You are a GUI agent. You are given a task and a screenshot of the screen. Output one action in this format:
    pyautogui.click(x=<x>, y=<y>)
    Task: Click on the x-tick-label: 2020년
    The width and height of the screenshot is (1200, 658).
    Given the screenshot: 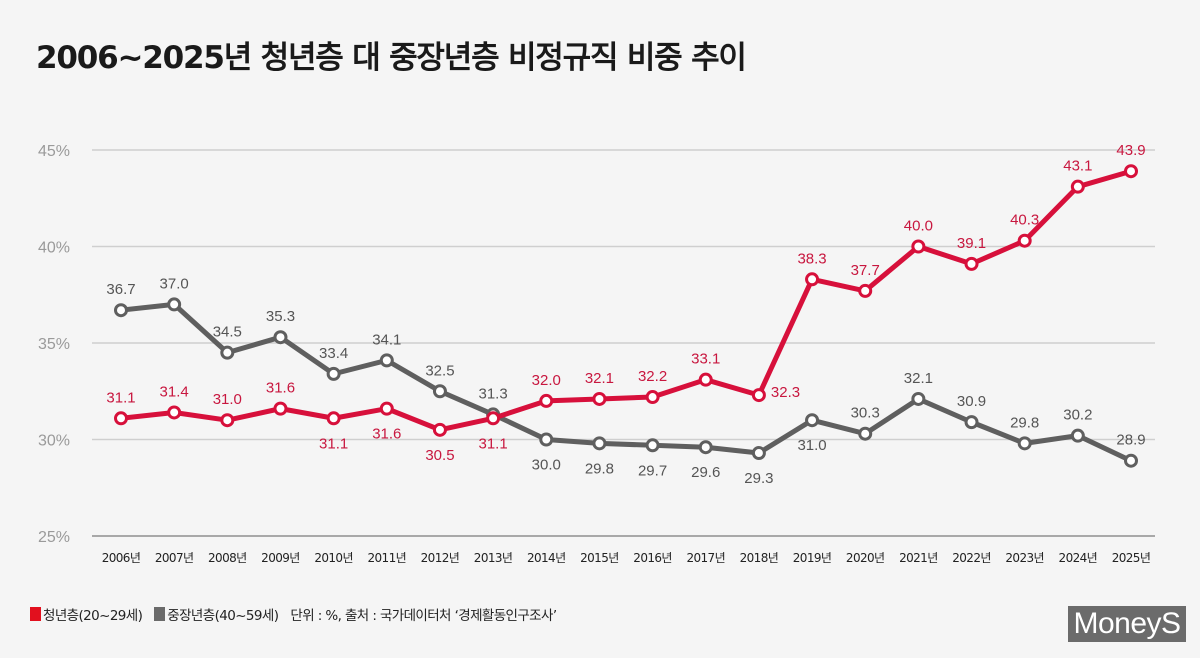 What is the action you would take?
    pyautogui.click(x=865, y=558)
    